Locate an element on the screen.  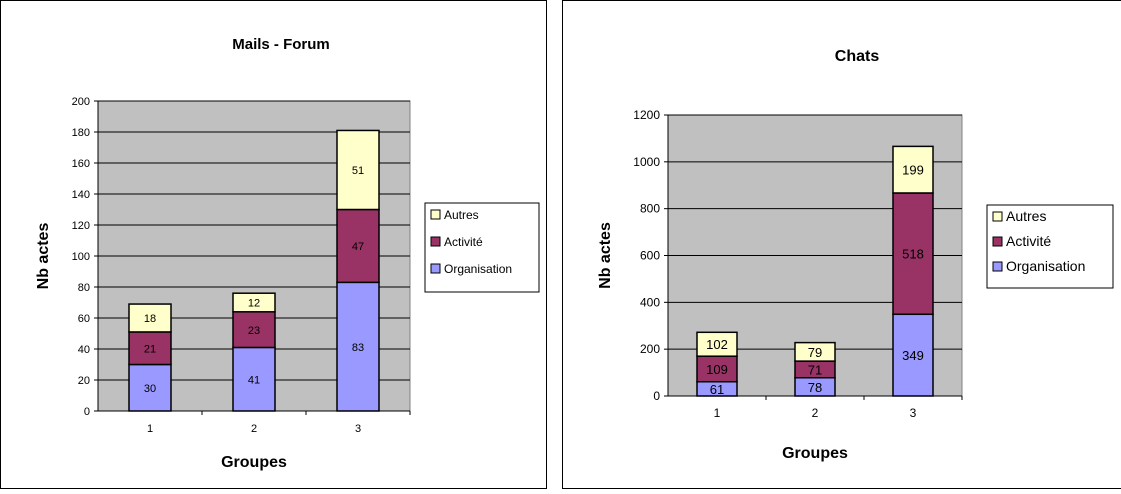
data-label: 79 is located at coordinates (815, 352).